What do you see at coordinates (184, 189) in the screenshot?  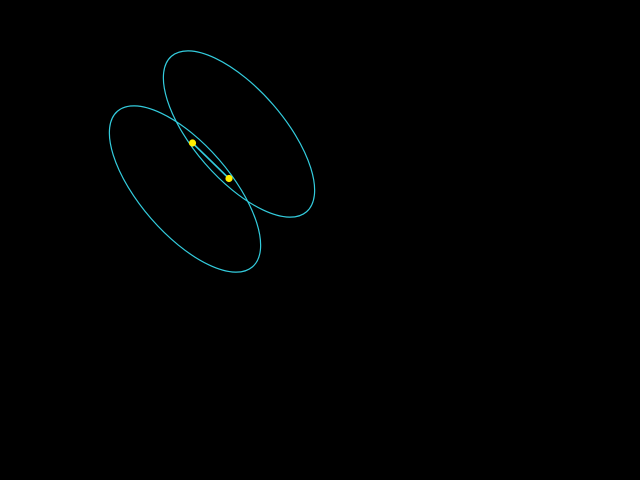 I see `lower-left-ellipse` at bounding box center [184, 189].